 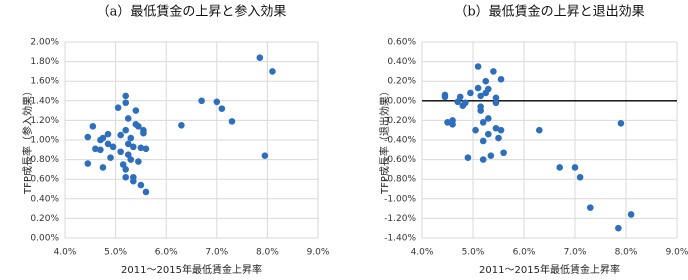 What do you see at coordinates (44, 121) in the screenshot?
I see `y-tick-label: 1.20%` at bounding box center [44, 121].